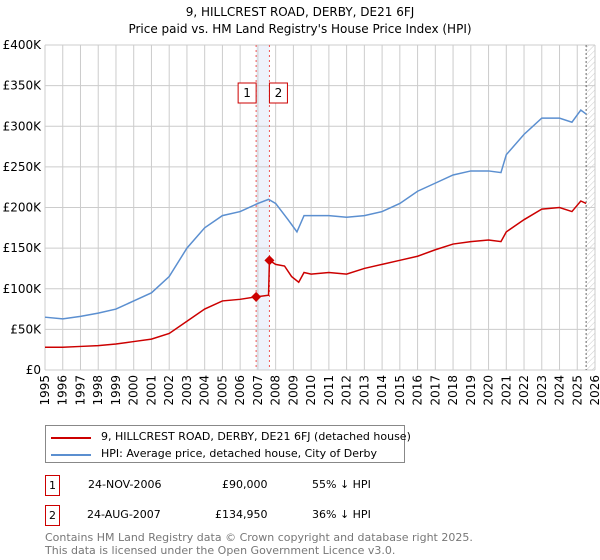  I want to click on x-tick-label: 2024, so click(560, 390).